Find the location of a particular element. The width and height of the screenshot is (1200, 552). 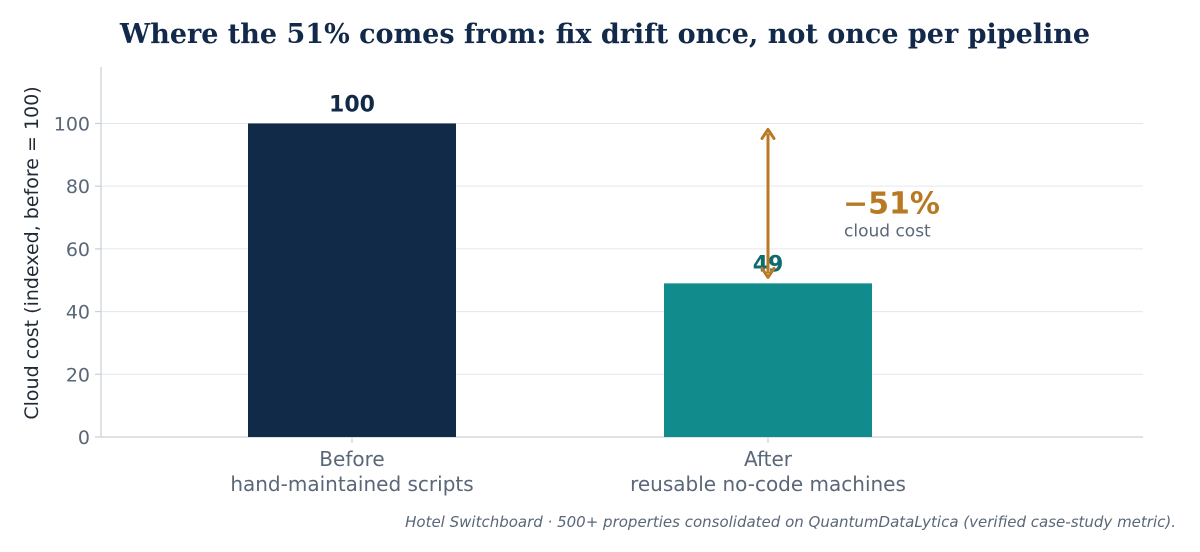

data-label: 100 is located at coordinates (352, 104).